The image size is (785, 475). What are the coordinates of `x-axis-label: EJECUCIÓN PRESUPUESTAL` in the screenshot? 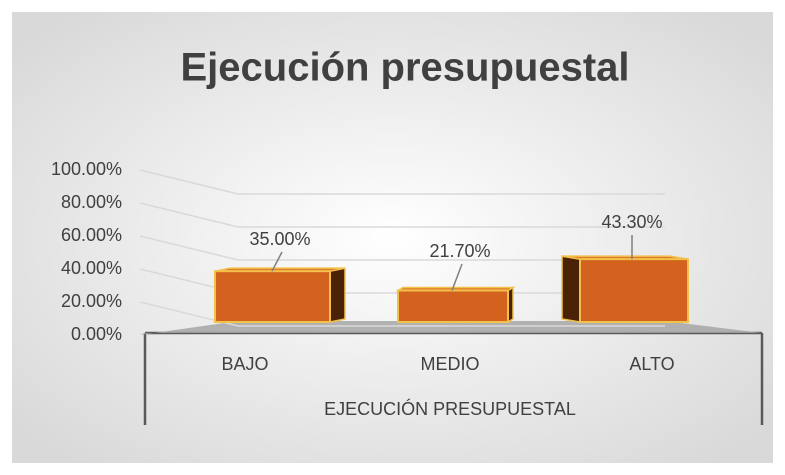 It's located at (450, 408).